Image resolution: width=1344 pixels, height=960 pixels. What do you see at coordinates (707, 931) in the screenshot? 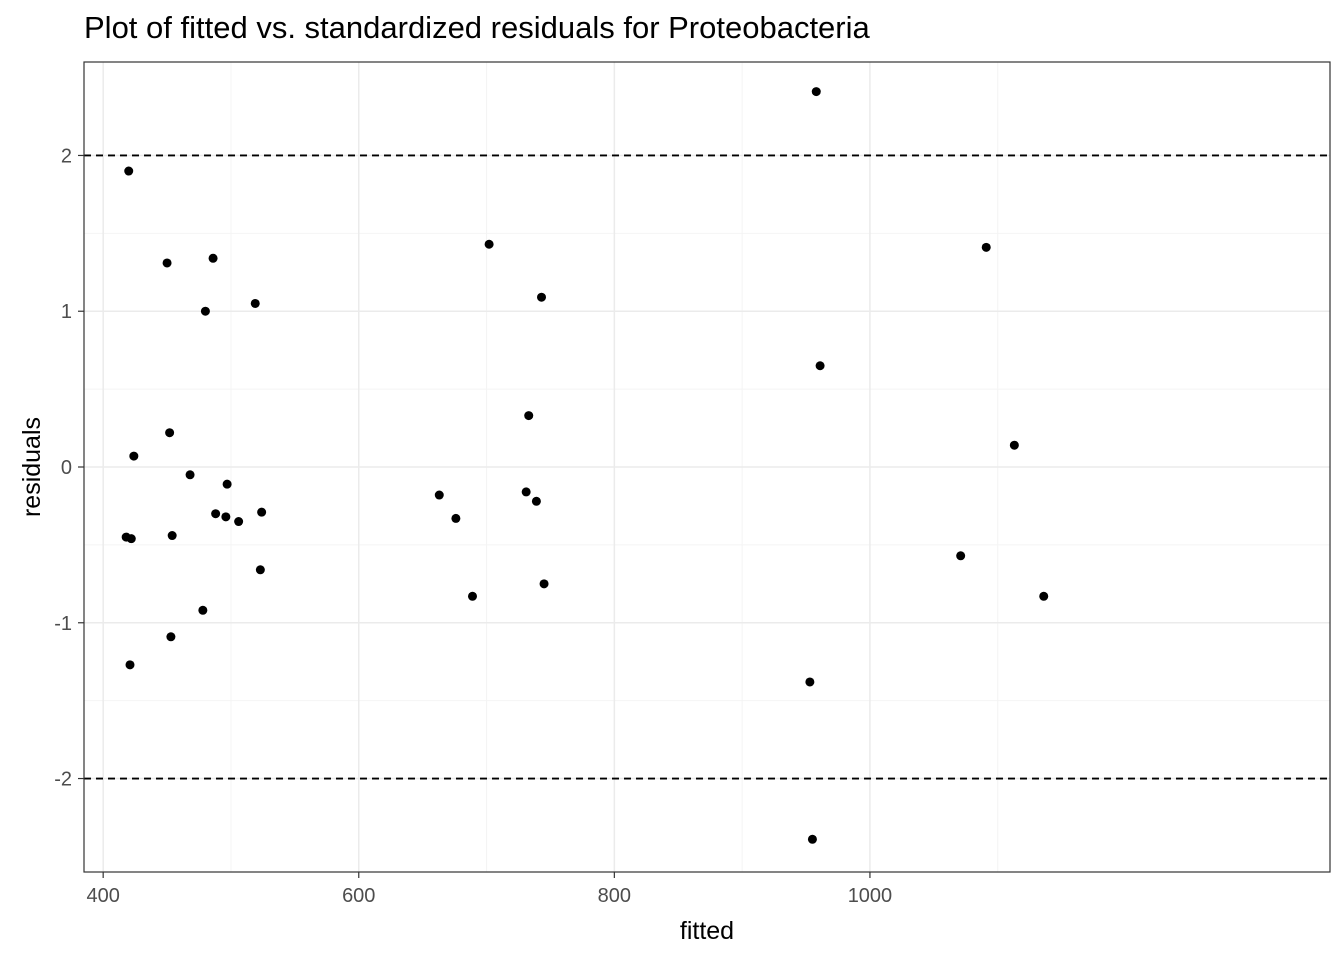
I see `x-axis-title: fitted` at bounding box center [707, 931].